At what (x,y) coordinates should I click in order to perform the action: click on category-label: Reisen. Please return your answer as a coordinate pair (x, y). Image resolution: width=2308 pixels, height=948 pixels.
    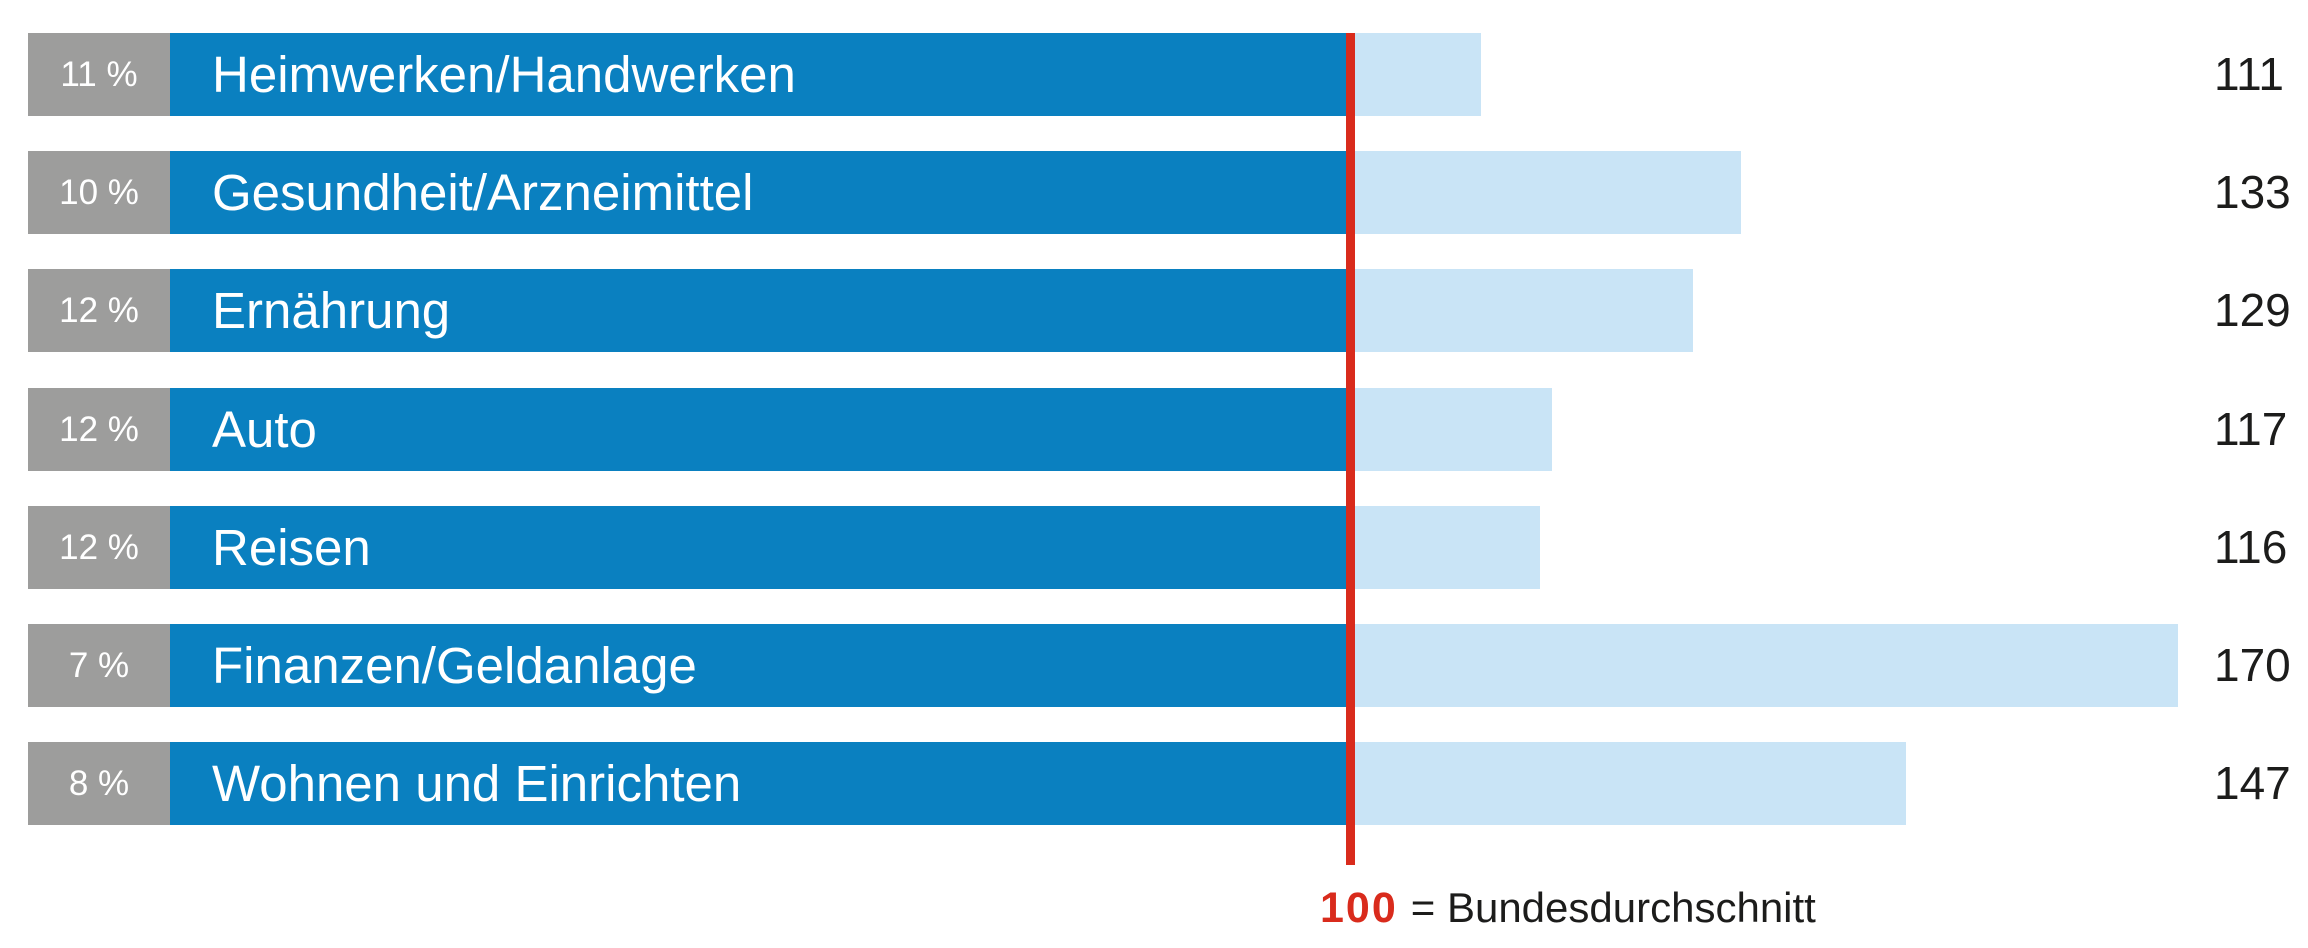
    Looking at the image, I should click on (291, 547).